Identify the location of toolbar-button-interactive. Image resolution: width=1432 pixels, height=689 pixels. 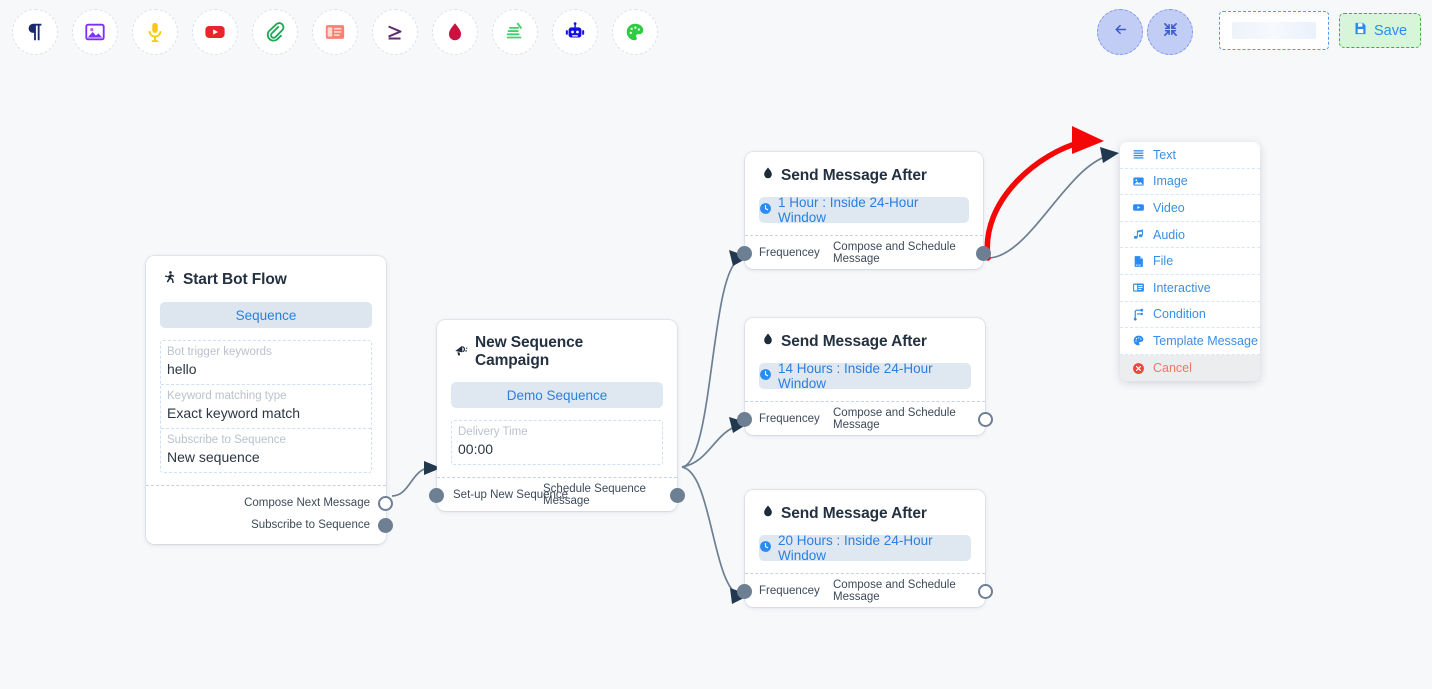
(335, 32).